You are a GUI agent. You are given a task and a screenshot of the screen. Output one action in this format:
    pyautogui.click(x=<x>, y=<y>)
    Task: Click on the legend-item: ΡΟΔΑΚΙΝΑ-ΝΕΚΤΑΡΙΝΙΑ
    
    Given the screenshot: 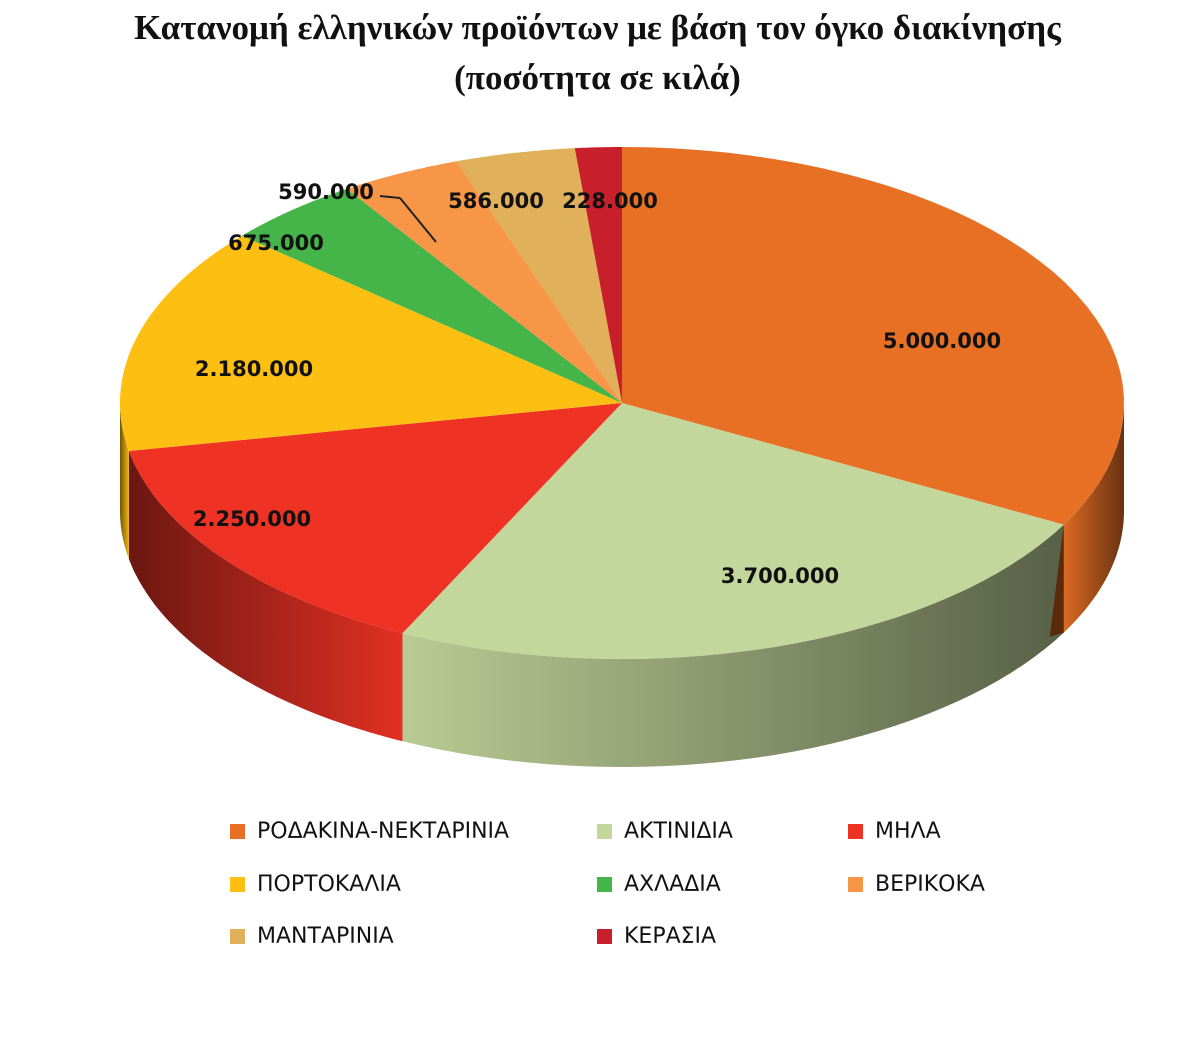 What is the action you would take?
    pyautogui.click(x=369, y=831)
    